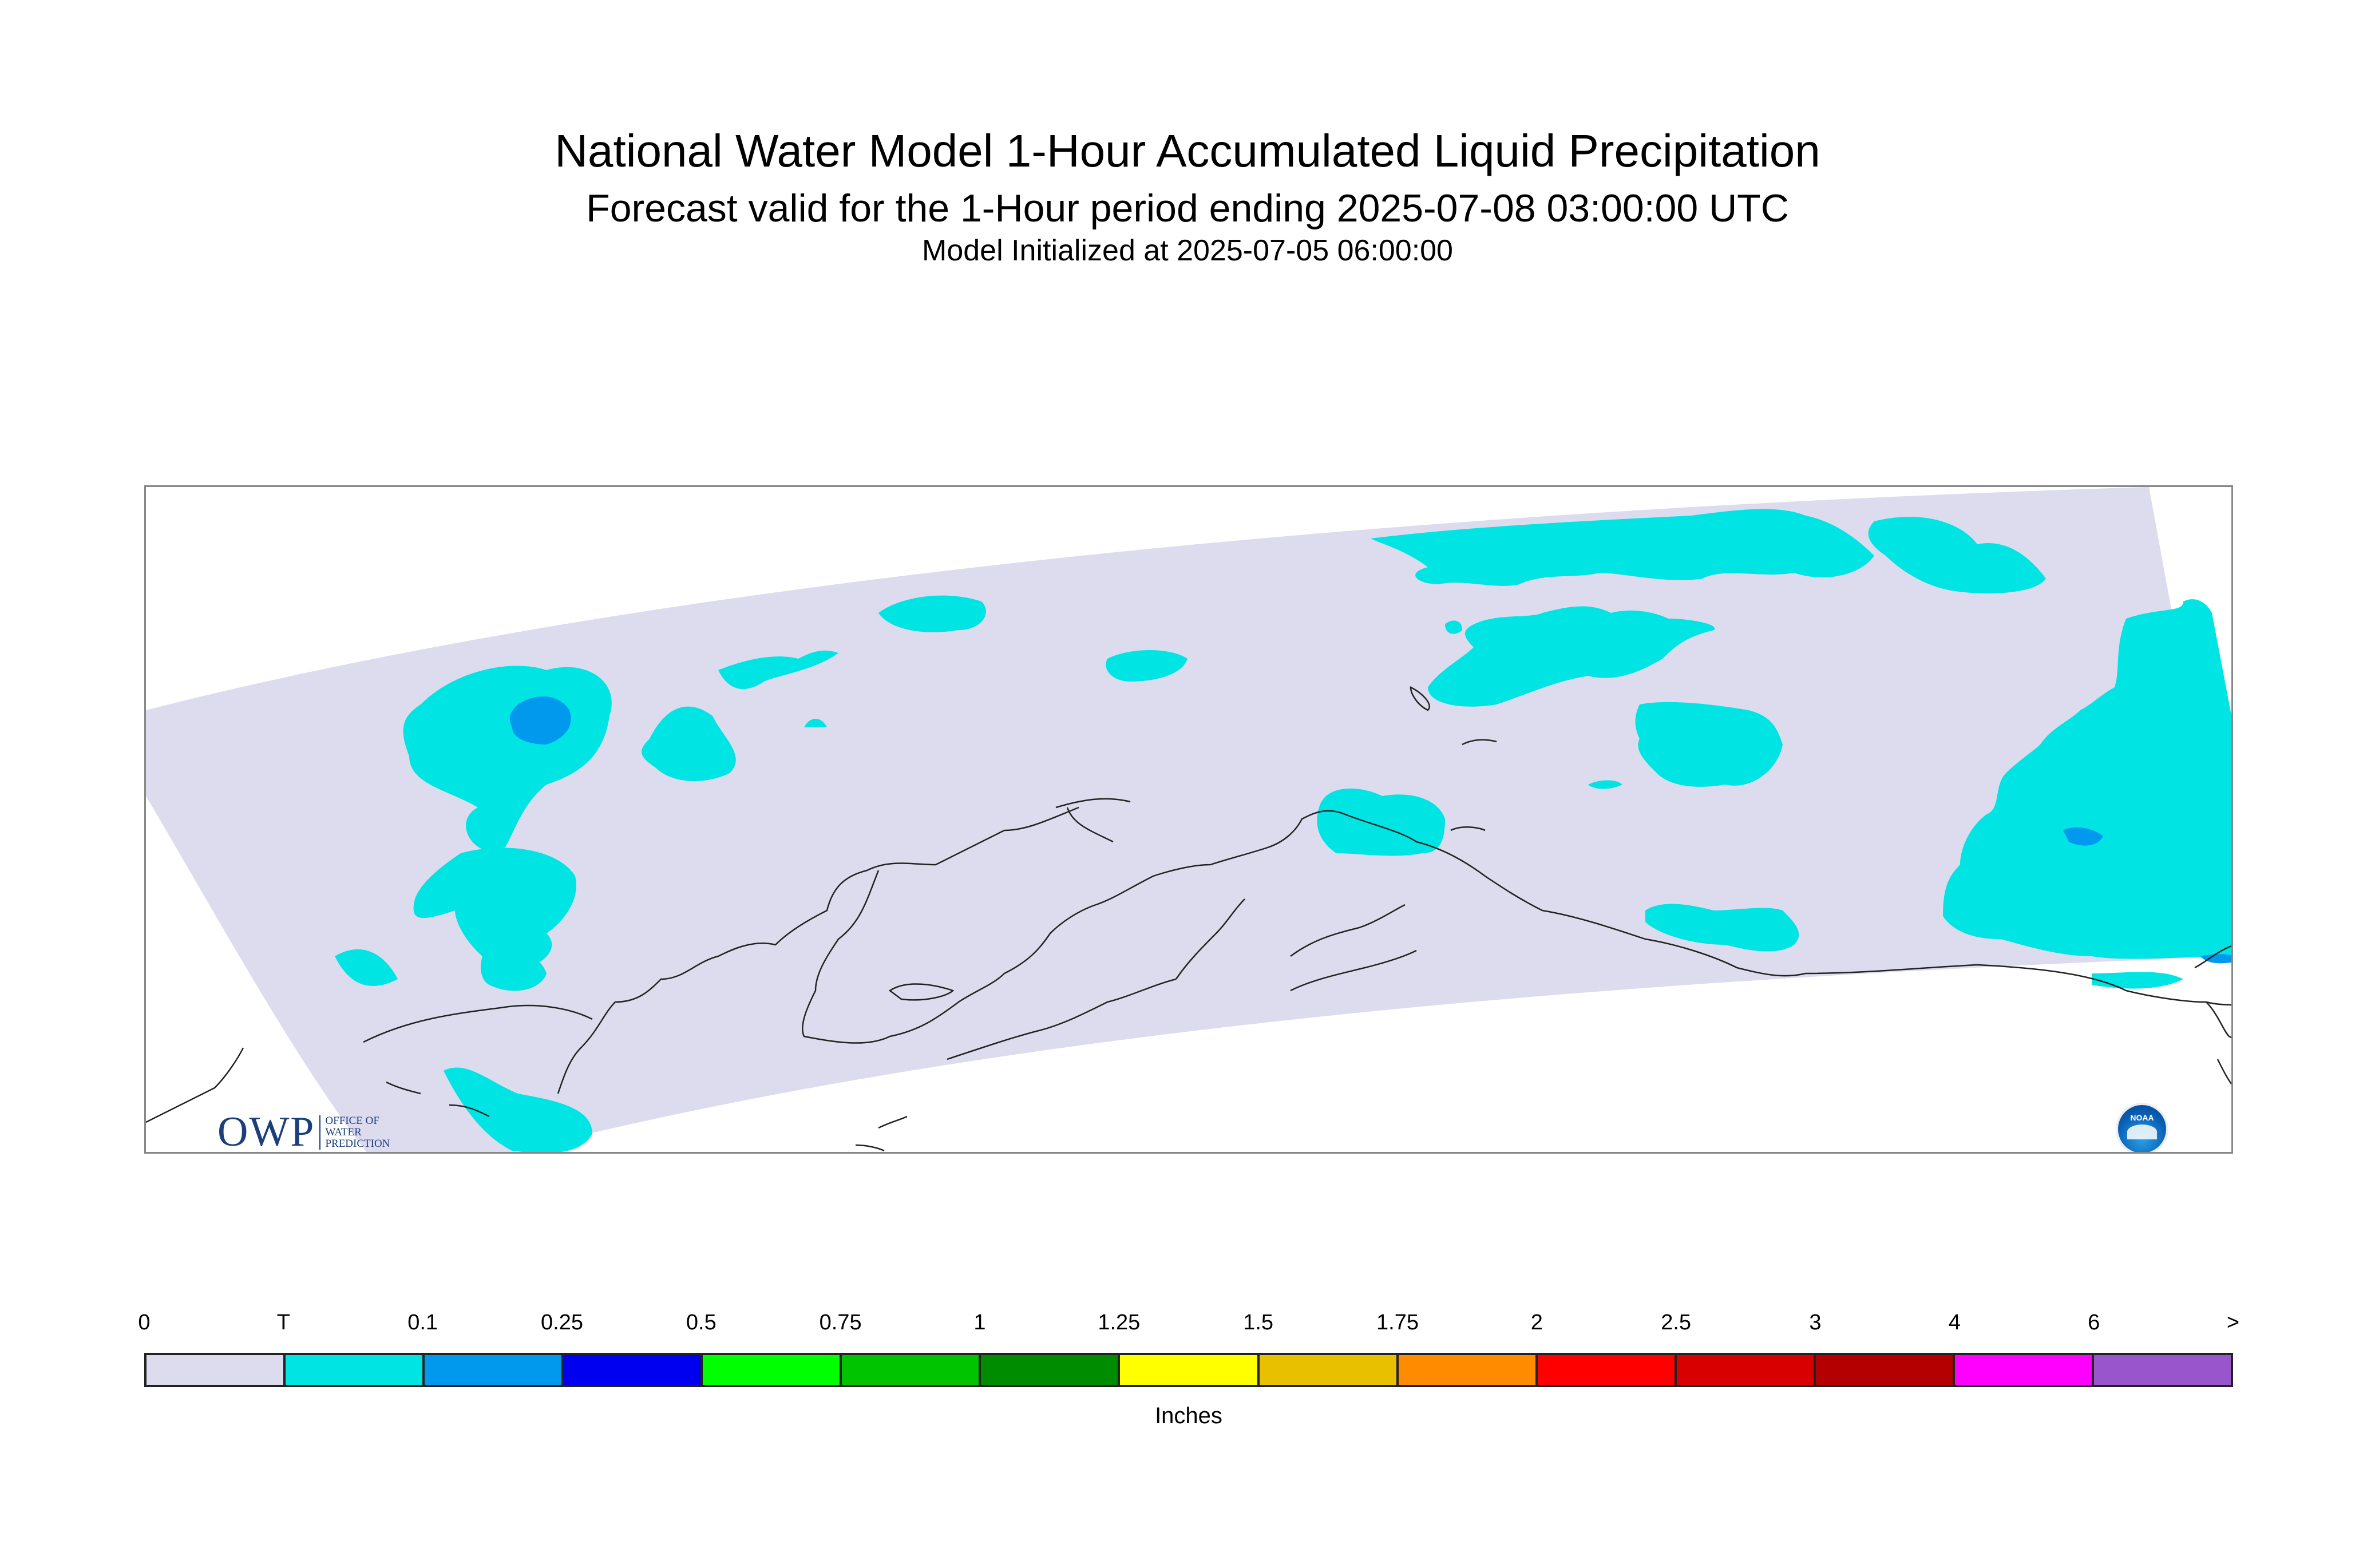 This screenshot has width=2375, height=1568. I want to click on colorbar-tick-label: 2.5, so click(1676, 1322).